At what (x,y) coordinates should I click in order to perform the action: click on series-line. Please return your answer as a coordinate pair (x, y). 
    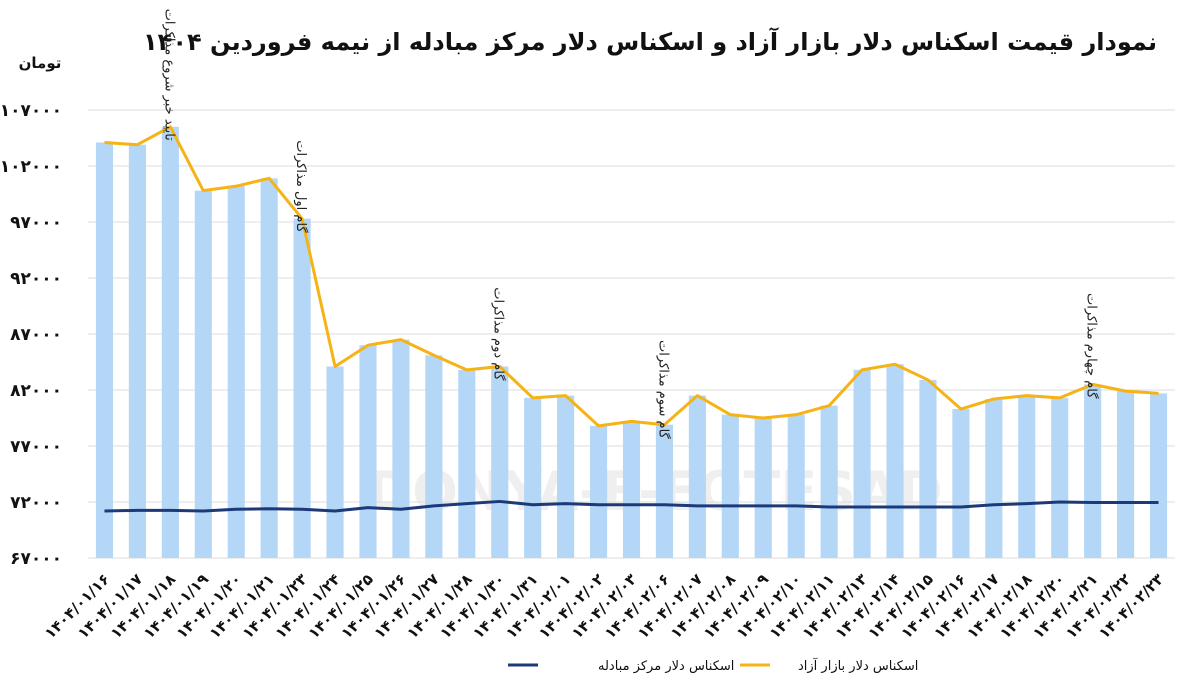
    Looking at the image, I should click on (631, 506).